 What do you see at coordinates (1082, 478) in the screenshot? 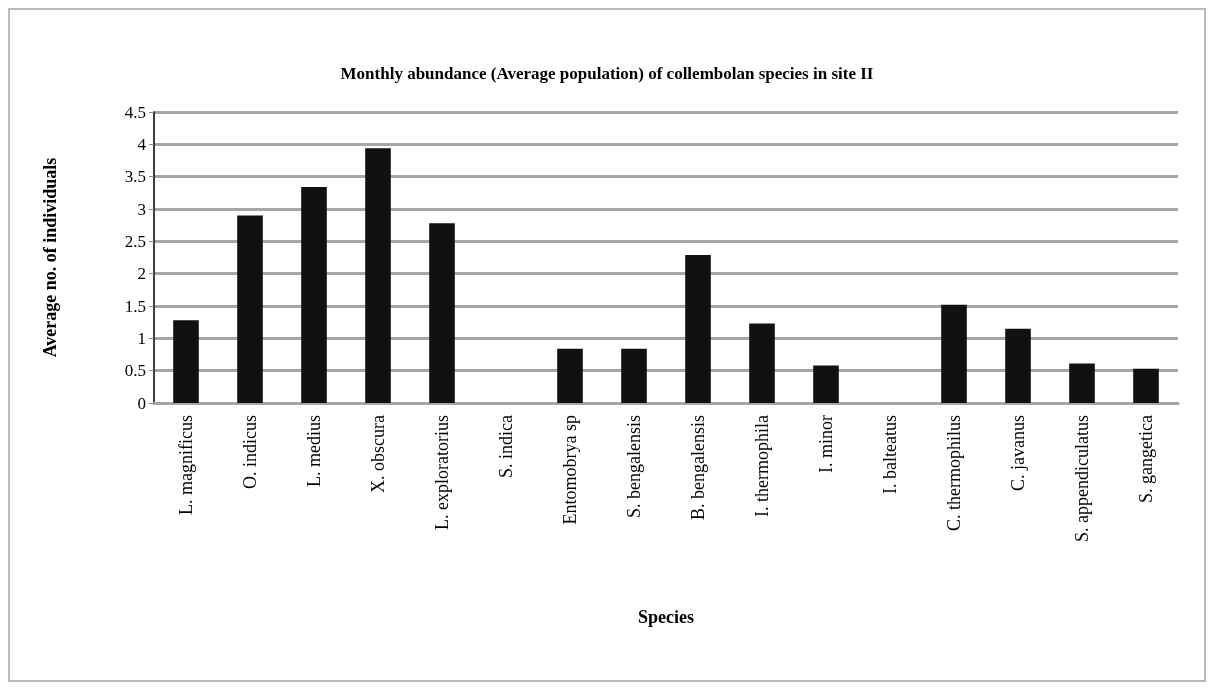
I see `x-tick-label: S. appendiculatus` at bounding box center [1082, 478].